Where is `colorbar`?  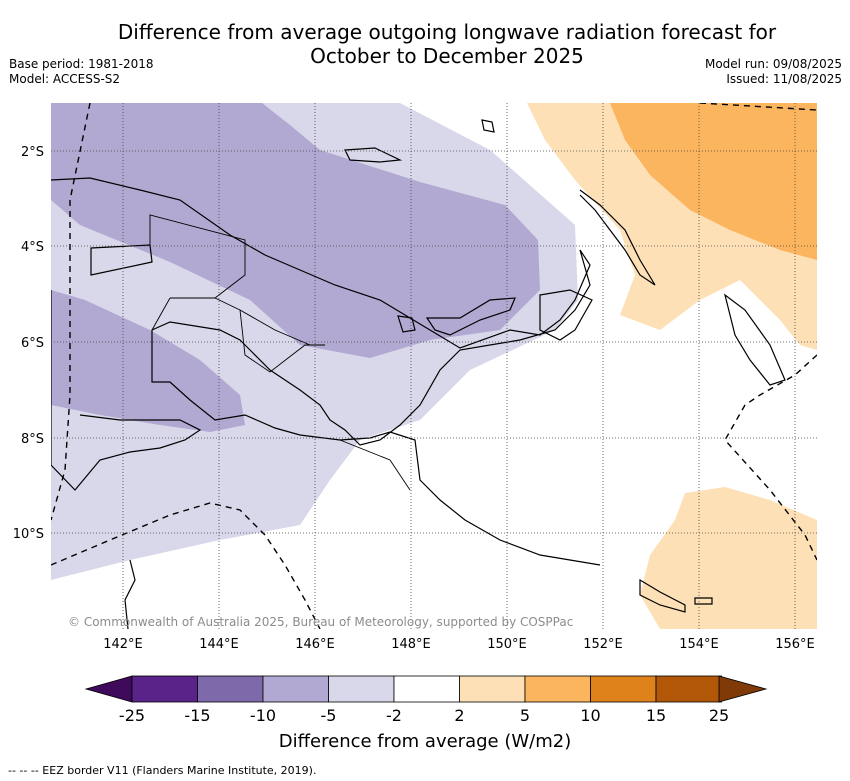 colorbar is located at coordinates (426, 689).